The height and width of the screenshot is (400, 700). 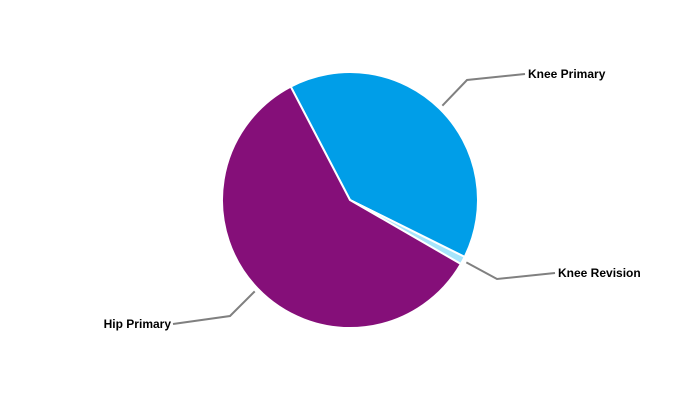 I want to click on pie-slice-knee-primary, so click(x=384, y=165).